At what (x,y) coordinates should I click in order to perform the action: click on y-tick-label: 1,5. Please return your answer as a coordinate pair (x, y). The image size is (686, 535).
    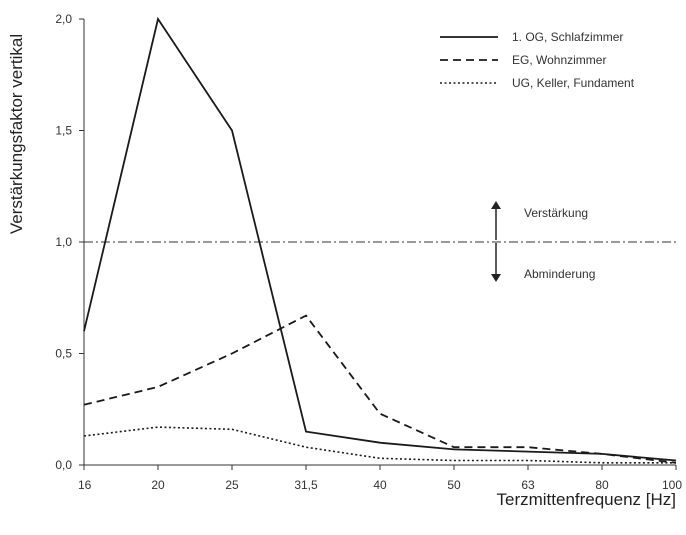
    Looking at the image, I should click on (63, 131).